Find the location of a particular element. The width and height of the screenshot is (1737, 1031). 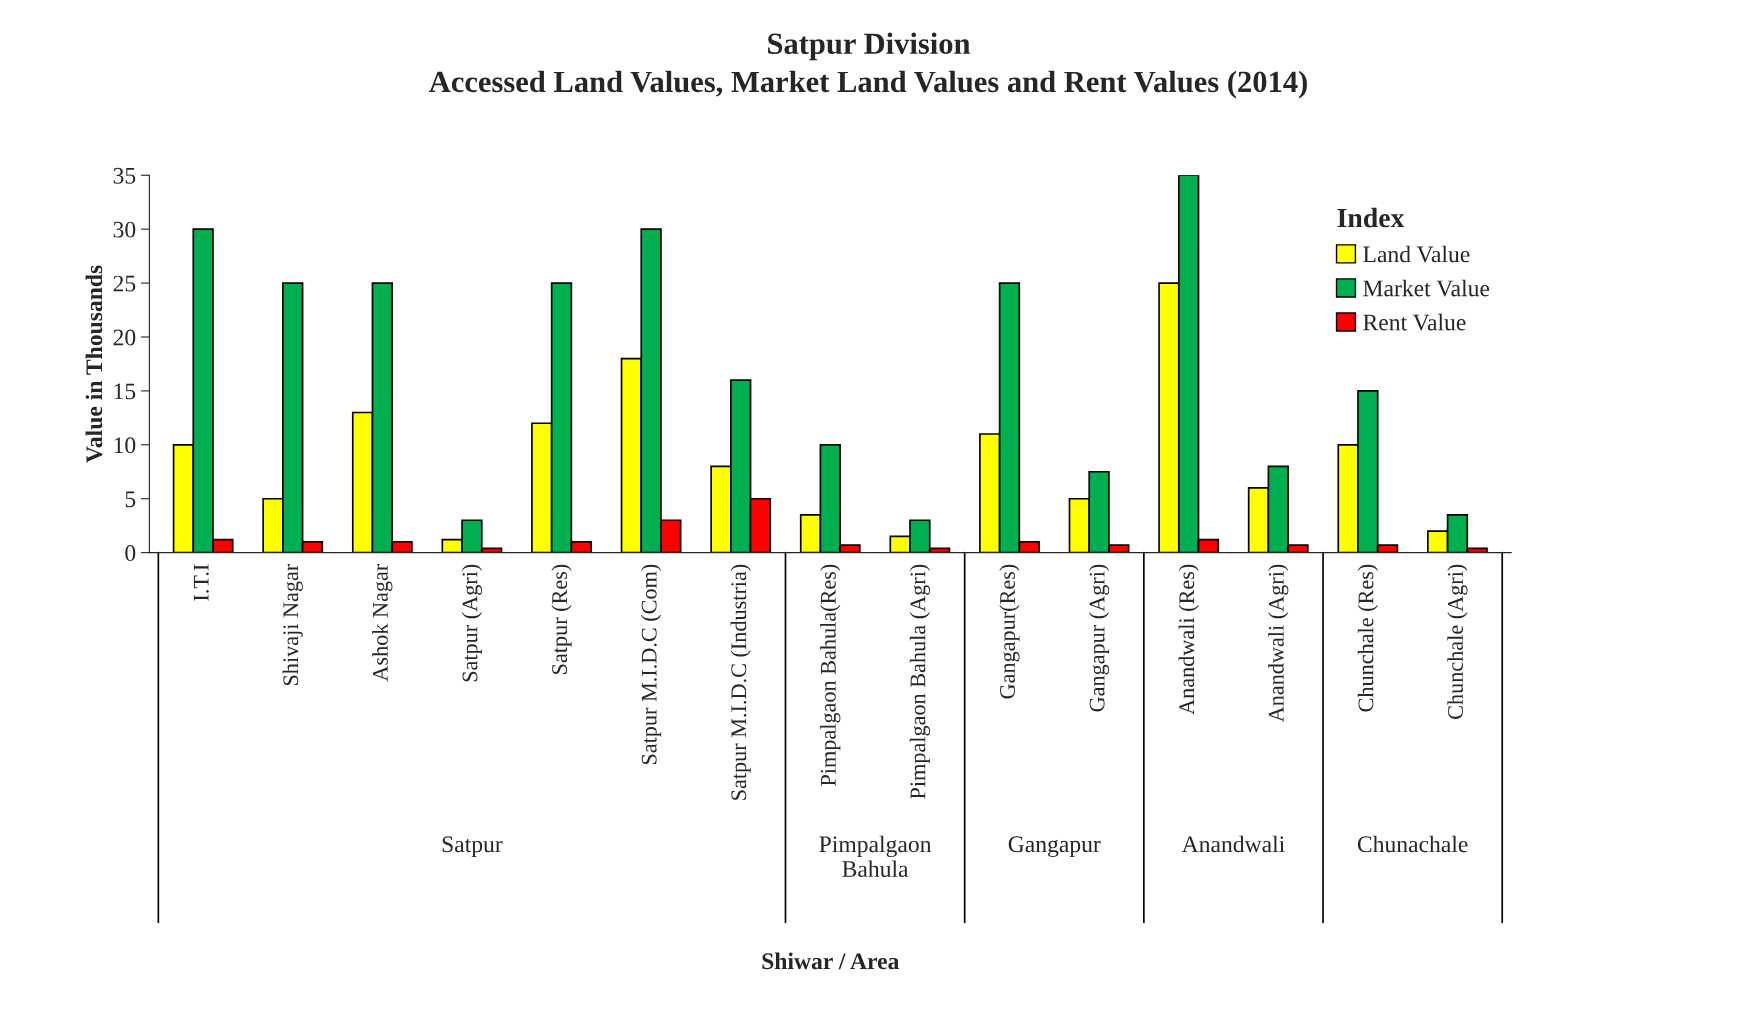

y-tick-label: 0 is located at coordinates (130, 553).